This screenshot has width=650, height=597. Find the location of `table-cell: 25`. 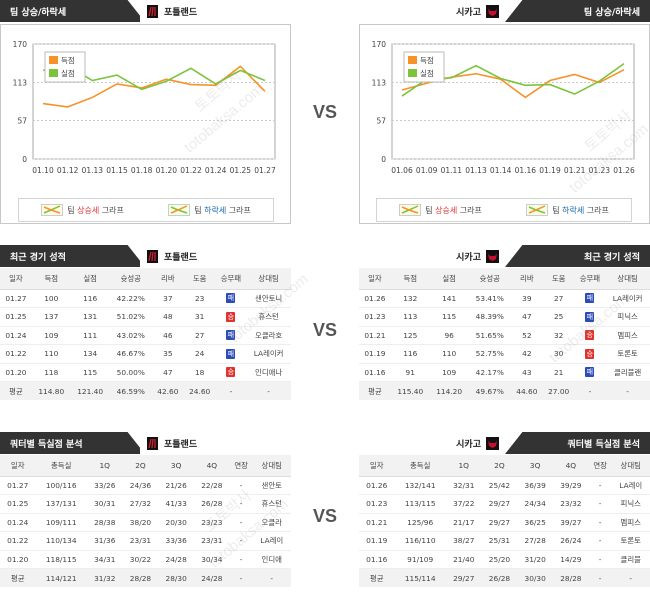

table-cell: 25 is located at coordinates (558, 317).